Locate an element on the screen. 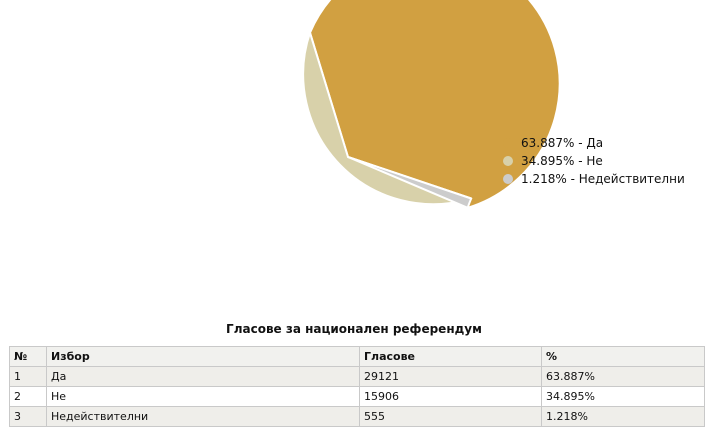 This screenshot has width=708, height=435. header-votes: Гласове is located at coordinates (450, 356).